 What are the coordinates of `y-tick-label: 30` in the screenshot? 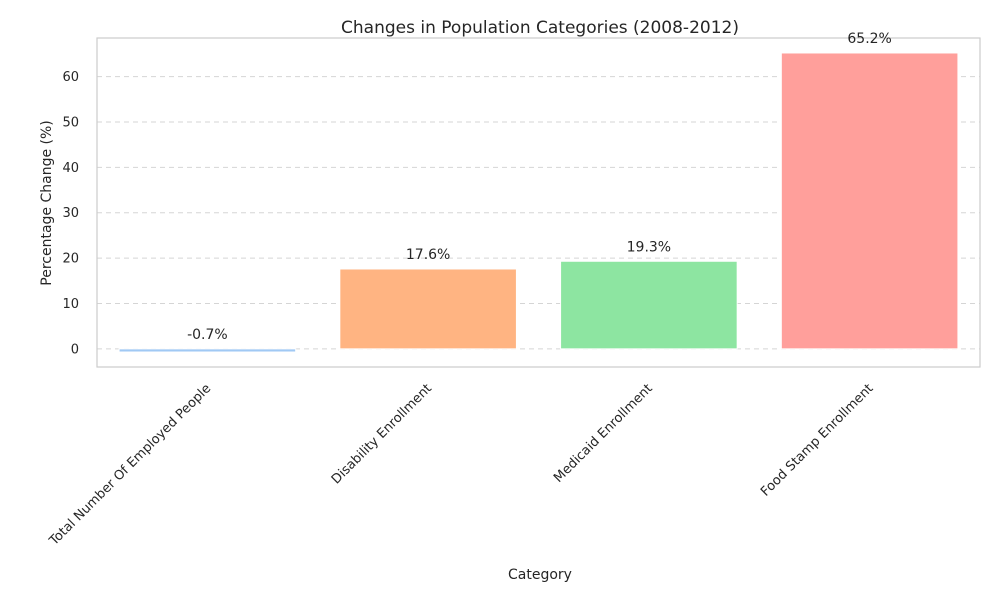 It's located at (70, 213).